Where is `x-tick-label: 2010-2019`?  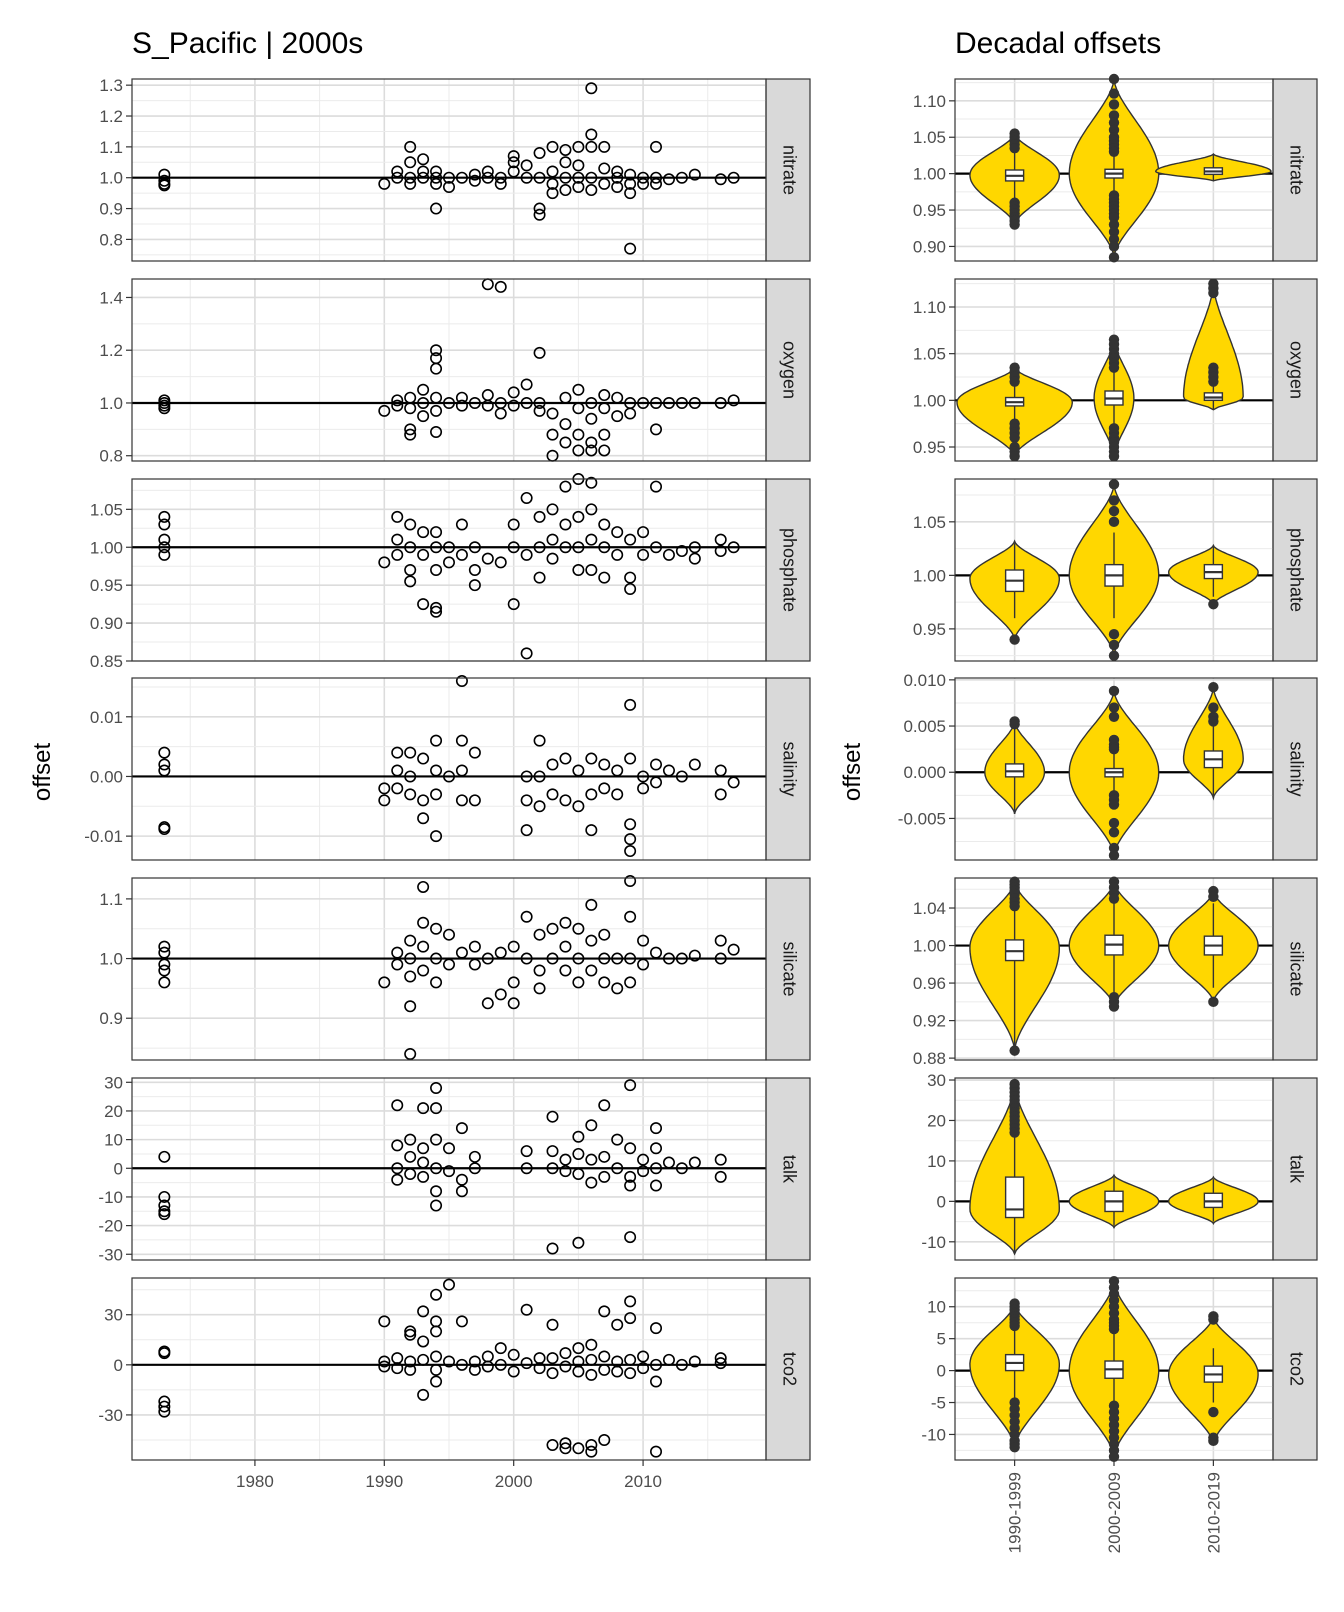 x-tick-label: 2010-2019 is located at coordinates (1213, 1512).